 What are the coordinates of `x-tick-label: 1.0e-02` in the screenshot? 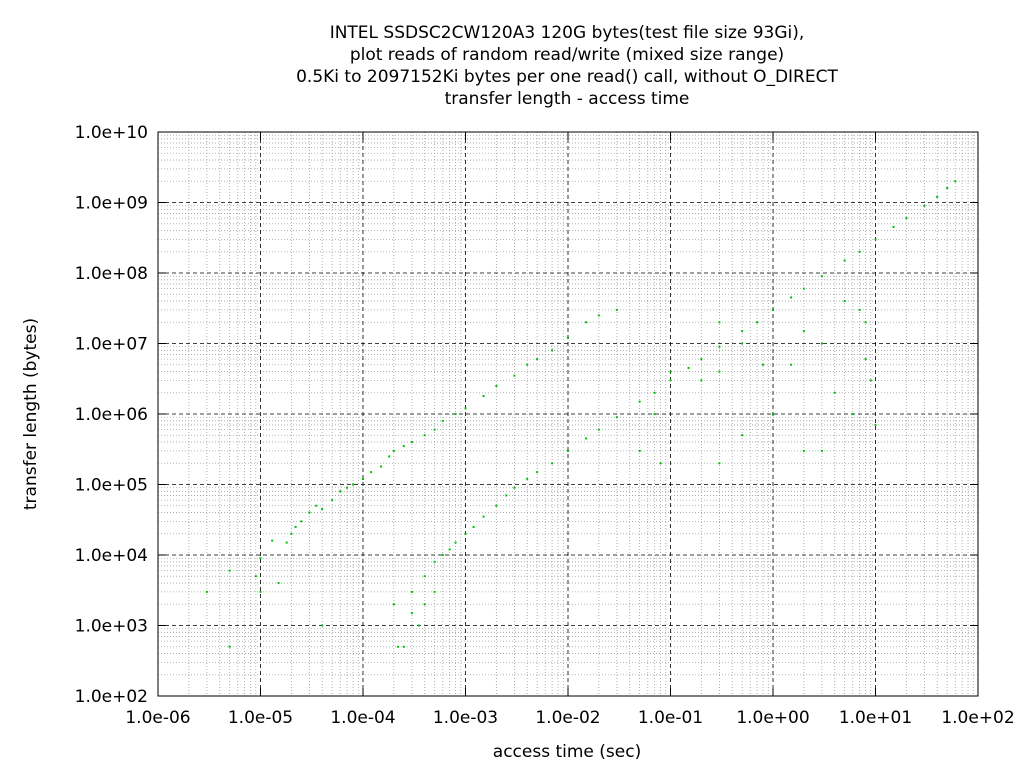 It's located at (567, 718).